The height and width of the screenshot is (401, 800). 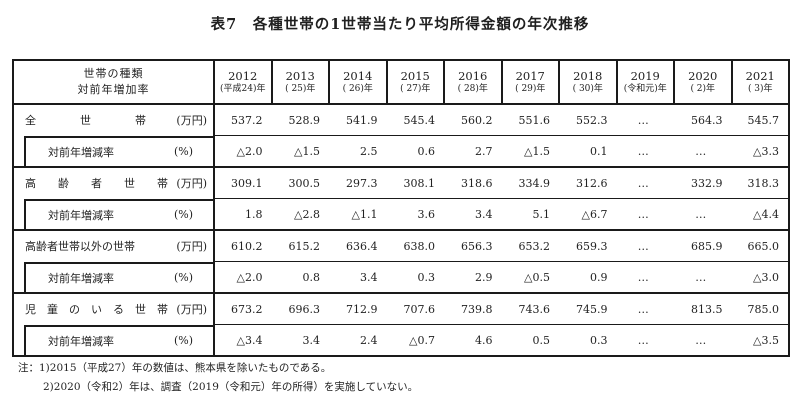 I want to click on year-label: 2018, so click(x=588, y=76).